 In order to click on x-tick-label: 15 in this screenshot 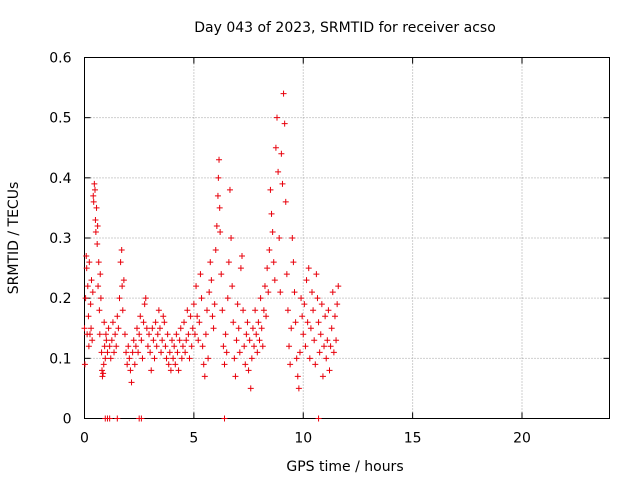, I will do `click(413, 439)`.